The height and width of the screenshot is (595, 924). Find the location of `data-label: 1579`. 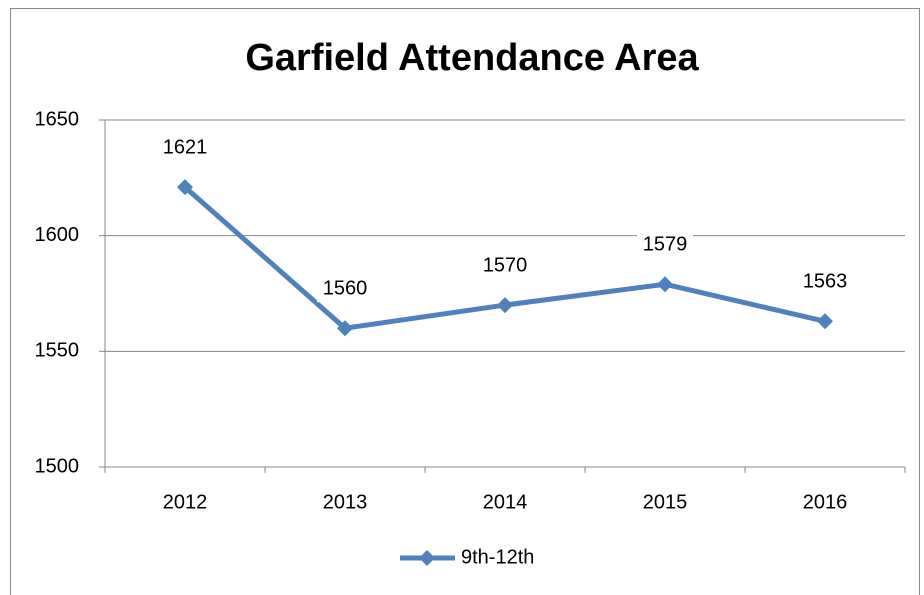

data-label: 1579 is located at coordinates (665, 245).